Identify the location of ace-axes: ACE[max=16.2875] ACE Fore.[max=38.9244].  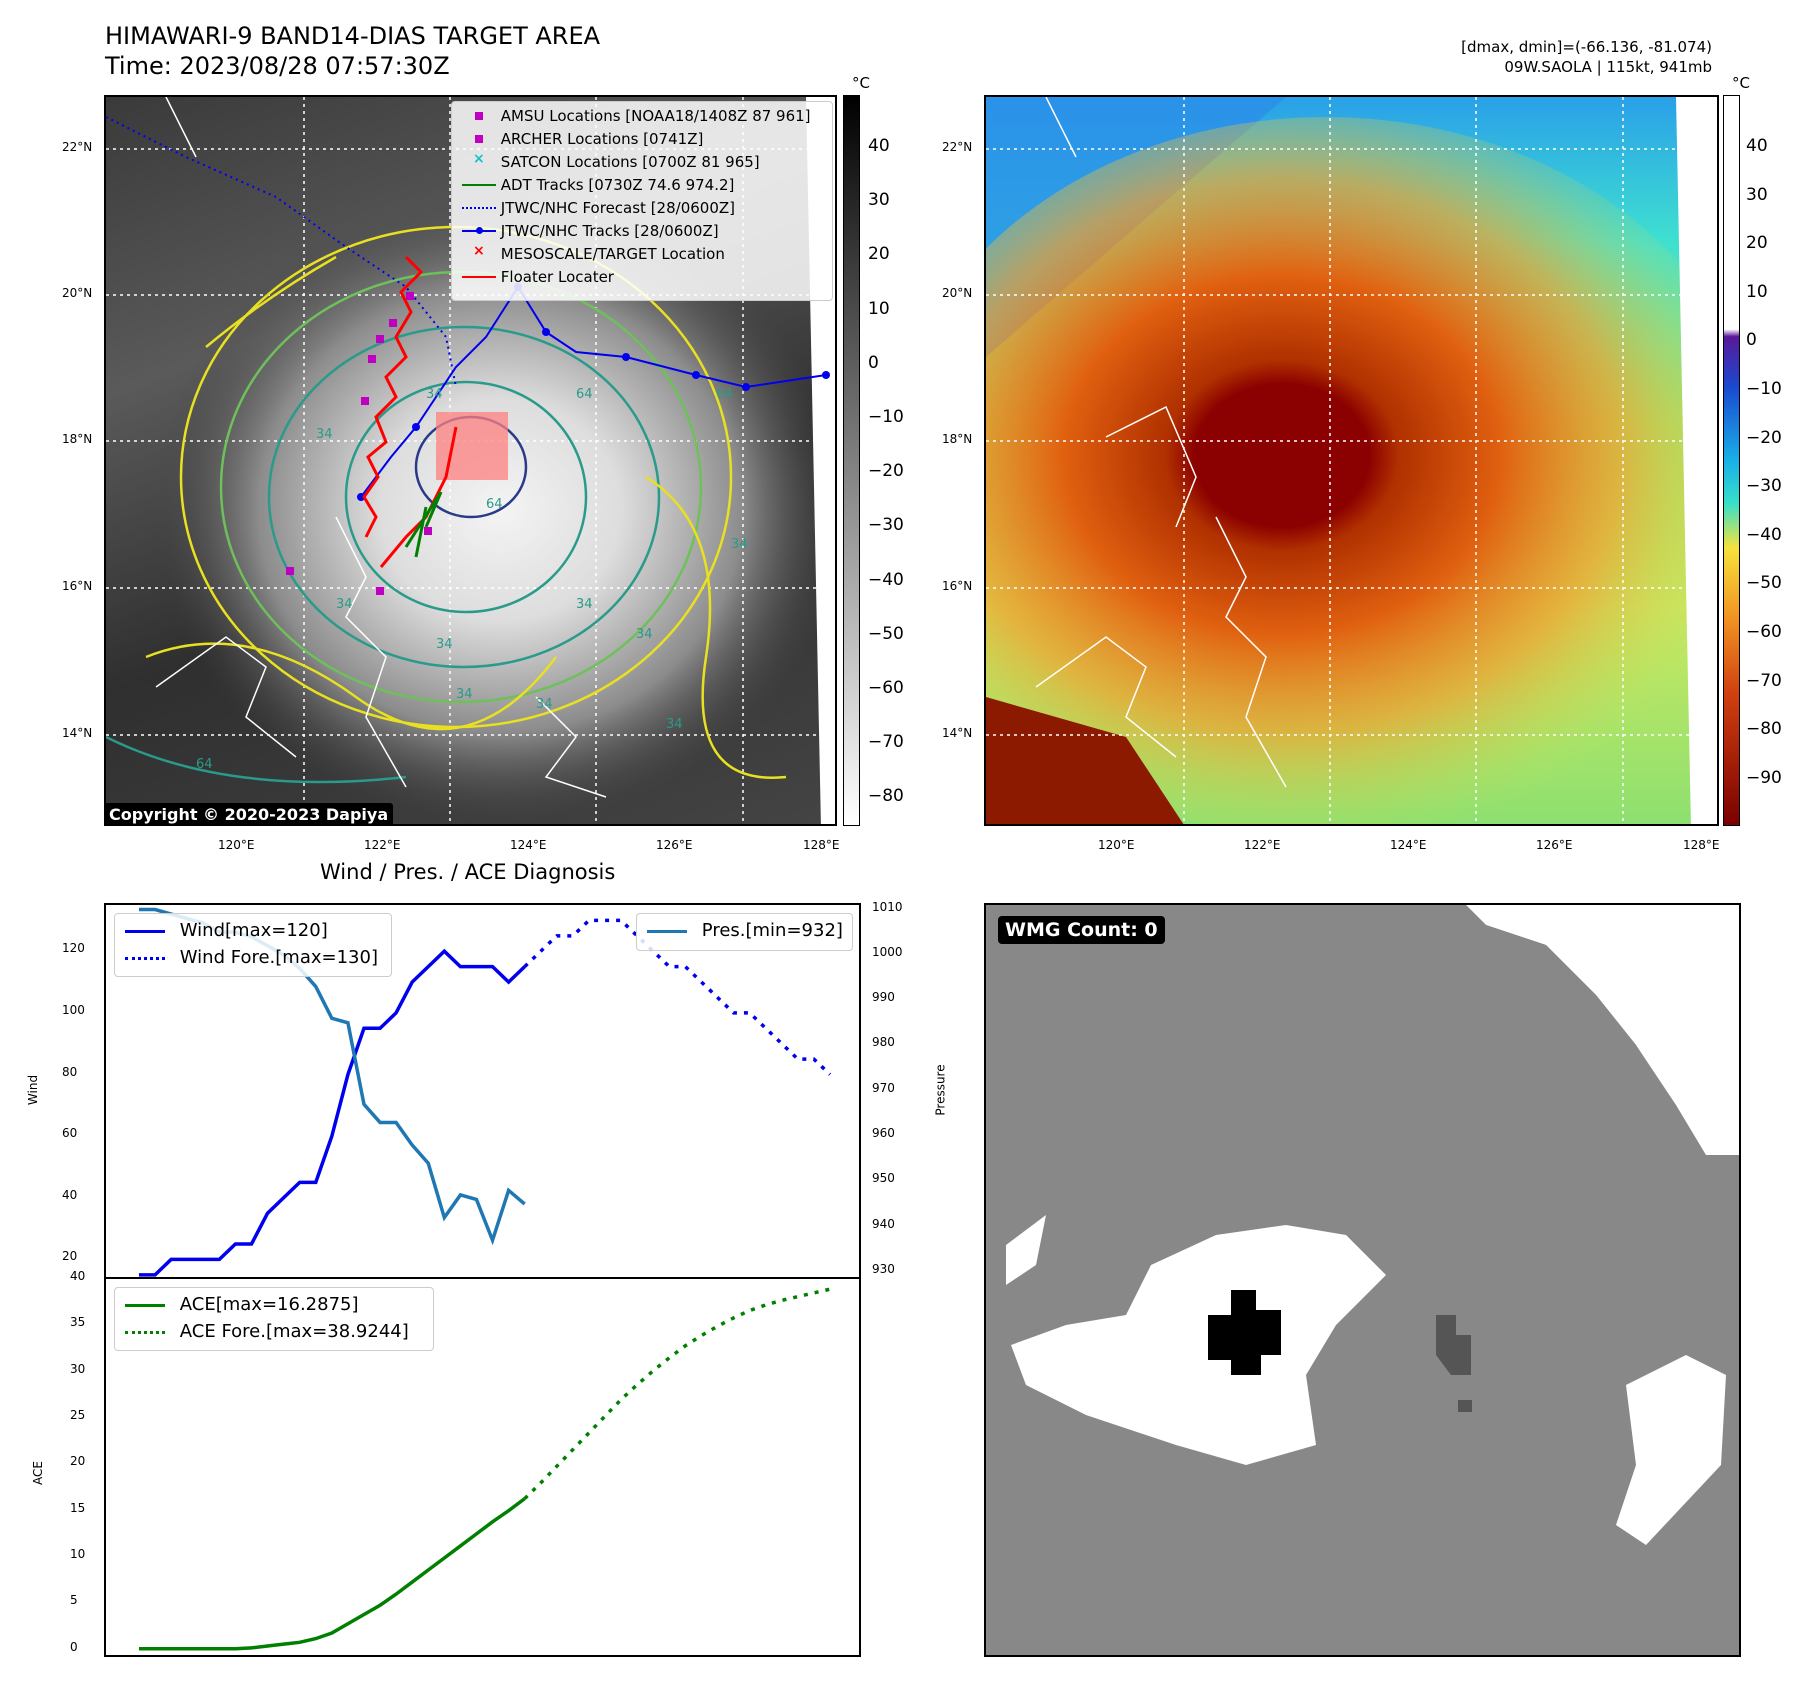
(482, 1467).